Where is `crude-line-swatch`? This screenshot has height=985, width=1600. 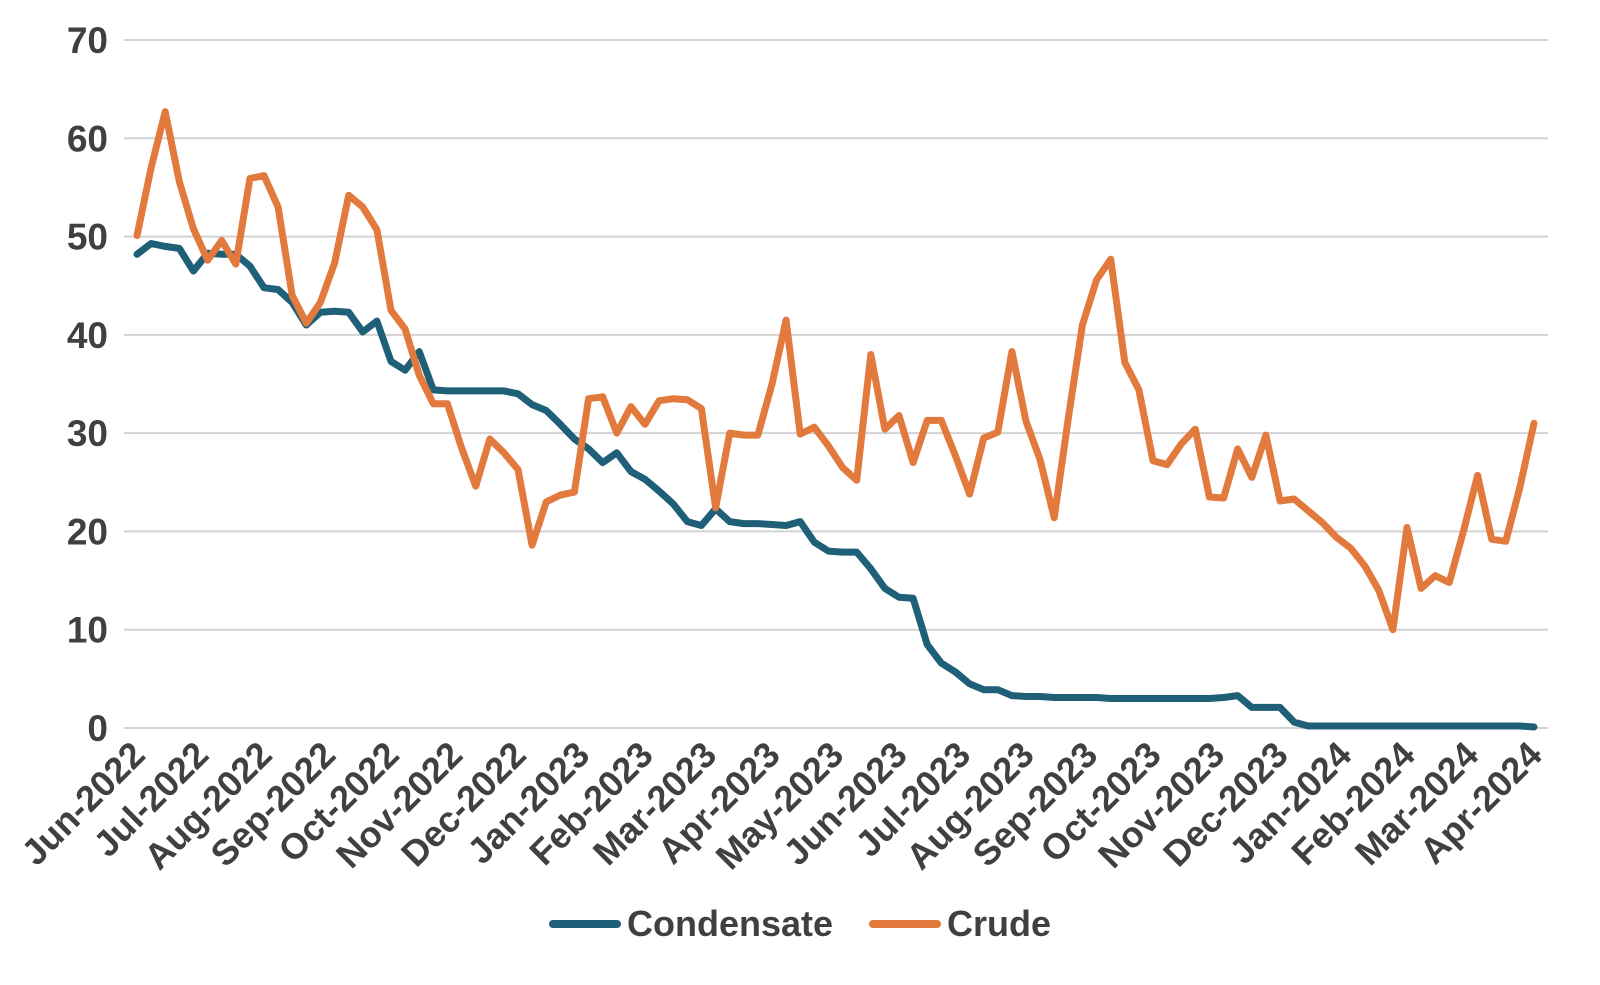 crude-line-swatch is located at coordinates (905, 924).